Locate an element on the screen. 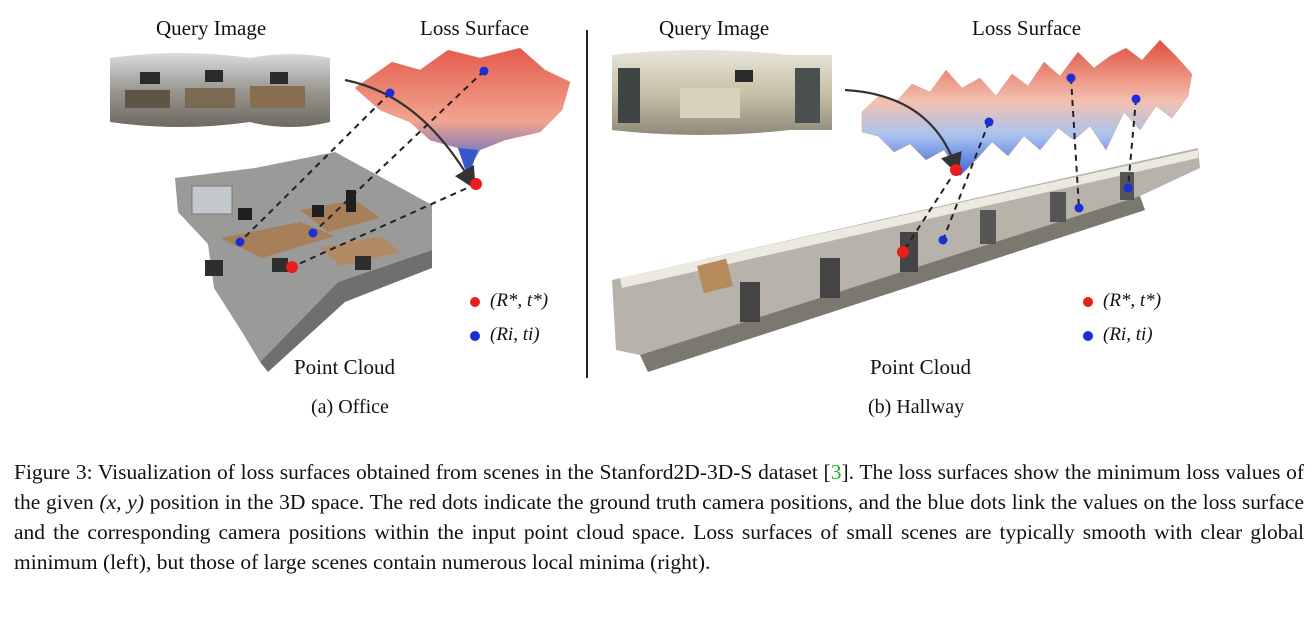  loss-surface-label-office: Loss Surface is located at coordinates (475, 28).